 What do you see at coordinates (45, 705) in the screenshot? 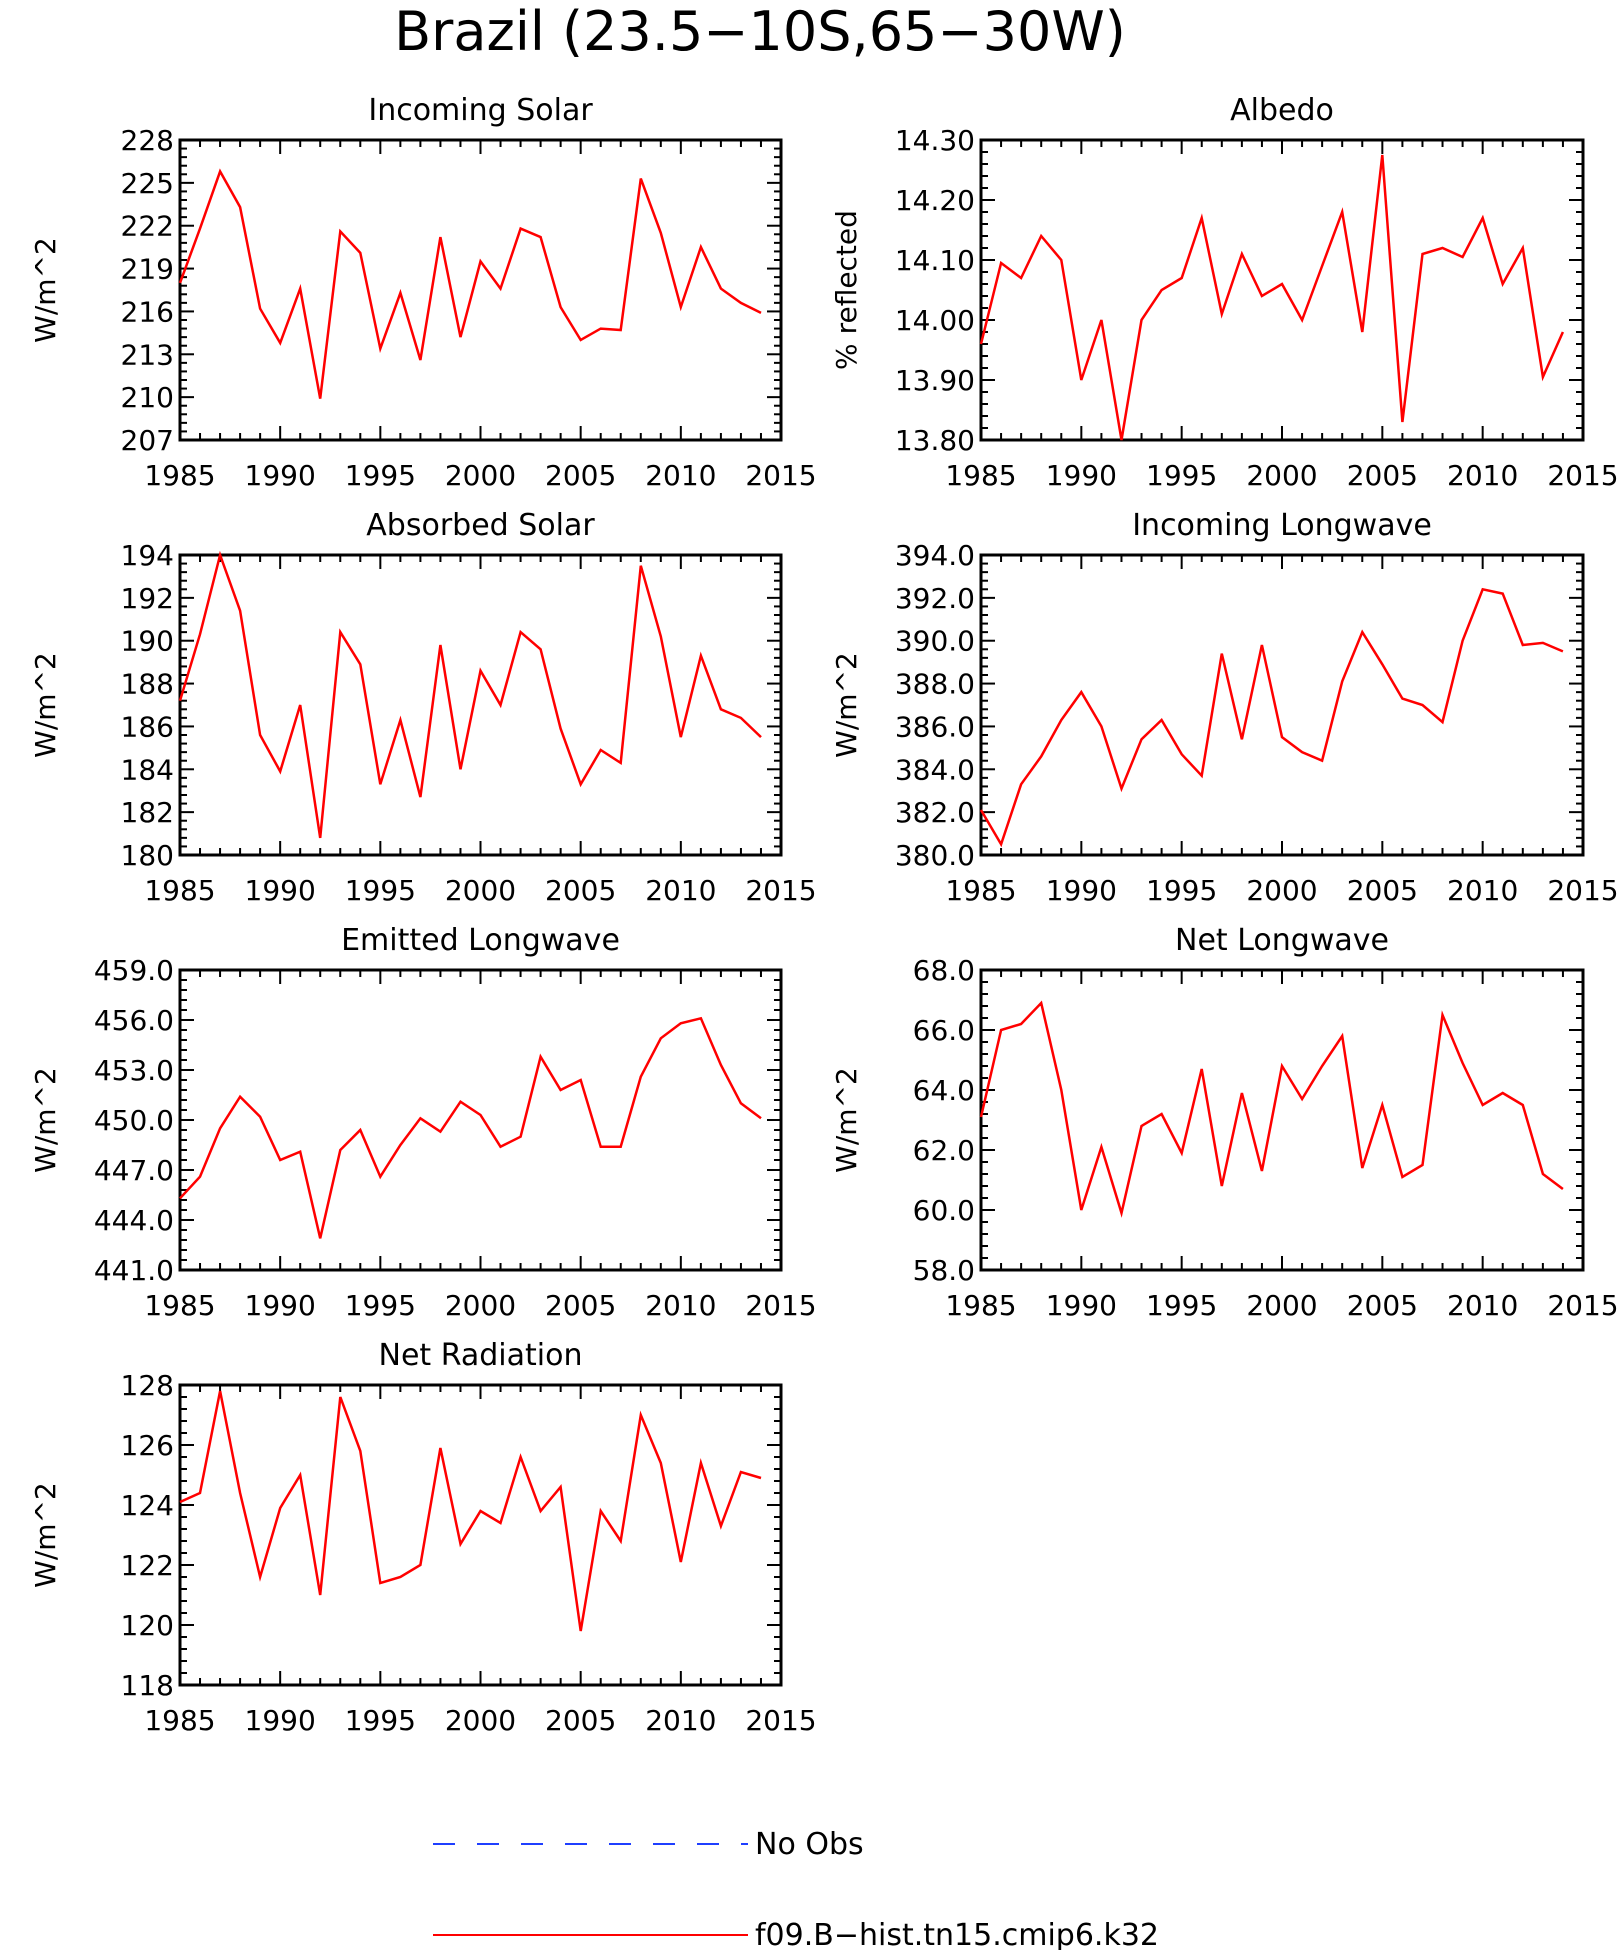
I see `y-axis-label-absorbed-solar: W/m^2` at bounding box center [45, 705].